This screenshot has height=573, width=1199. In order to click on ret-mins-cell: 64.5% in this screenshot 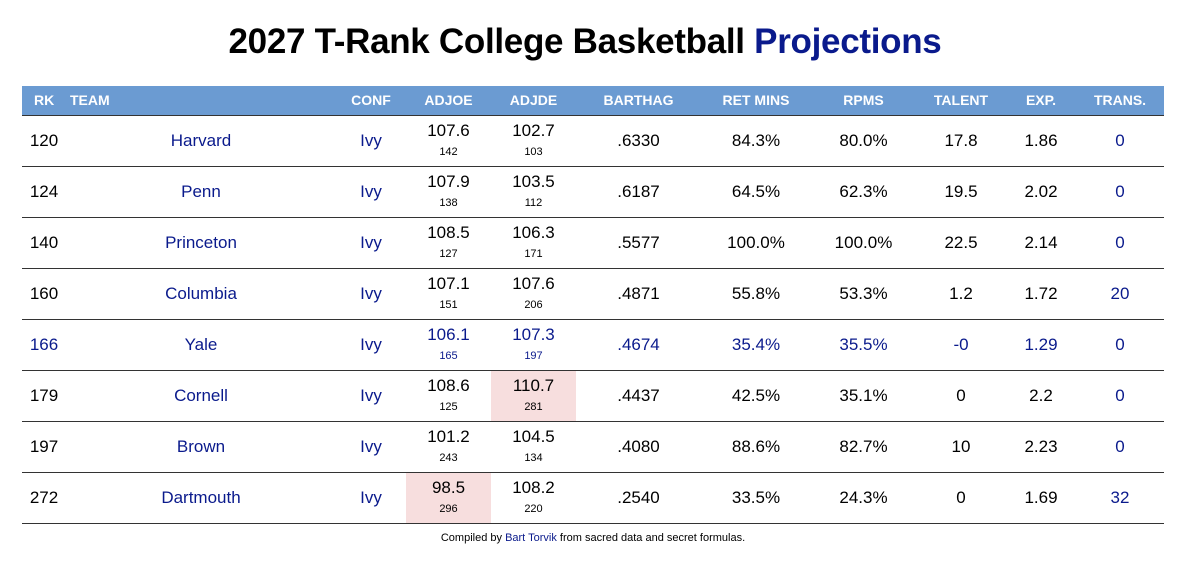, I will do `click(756, 191)`.